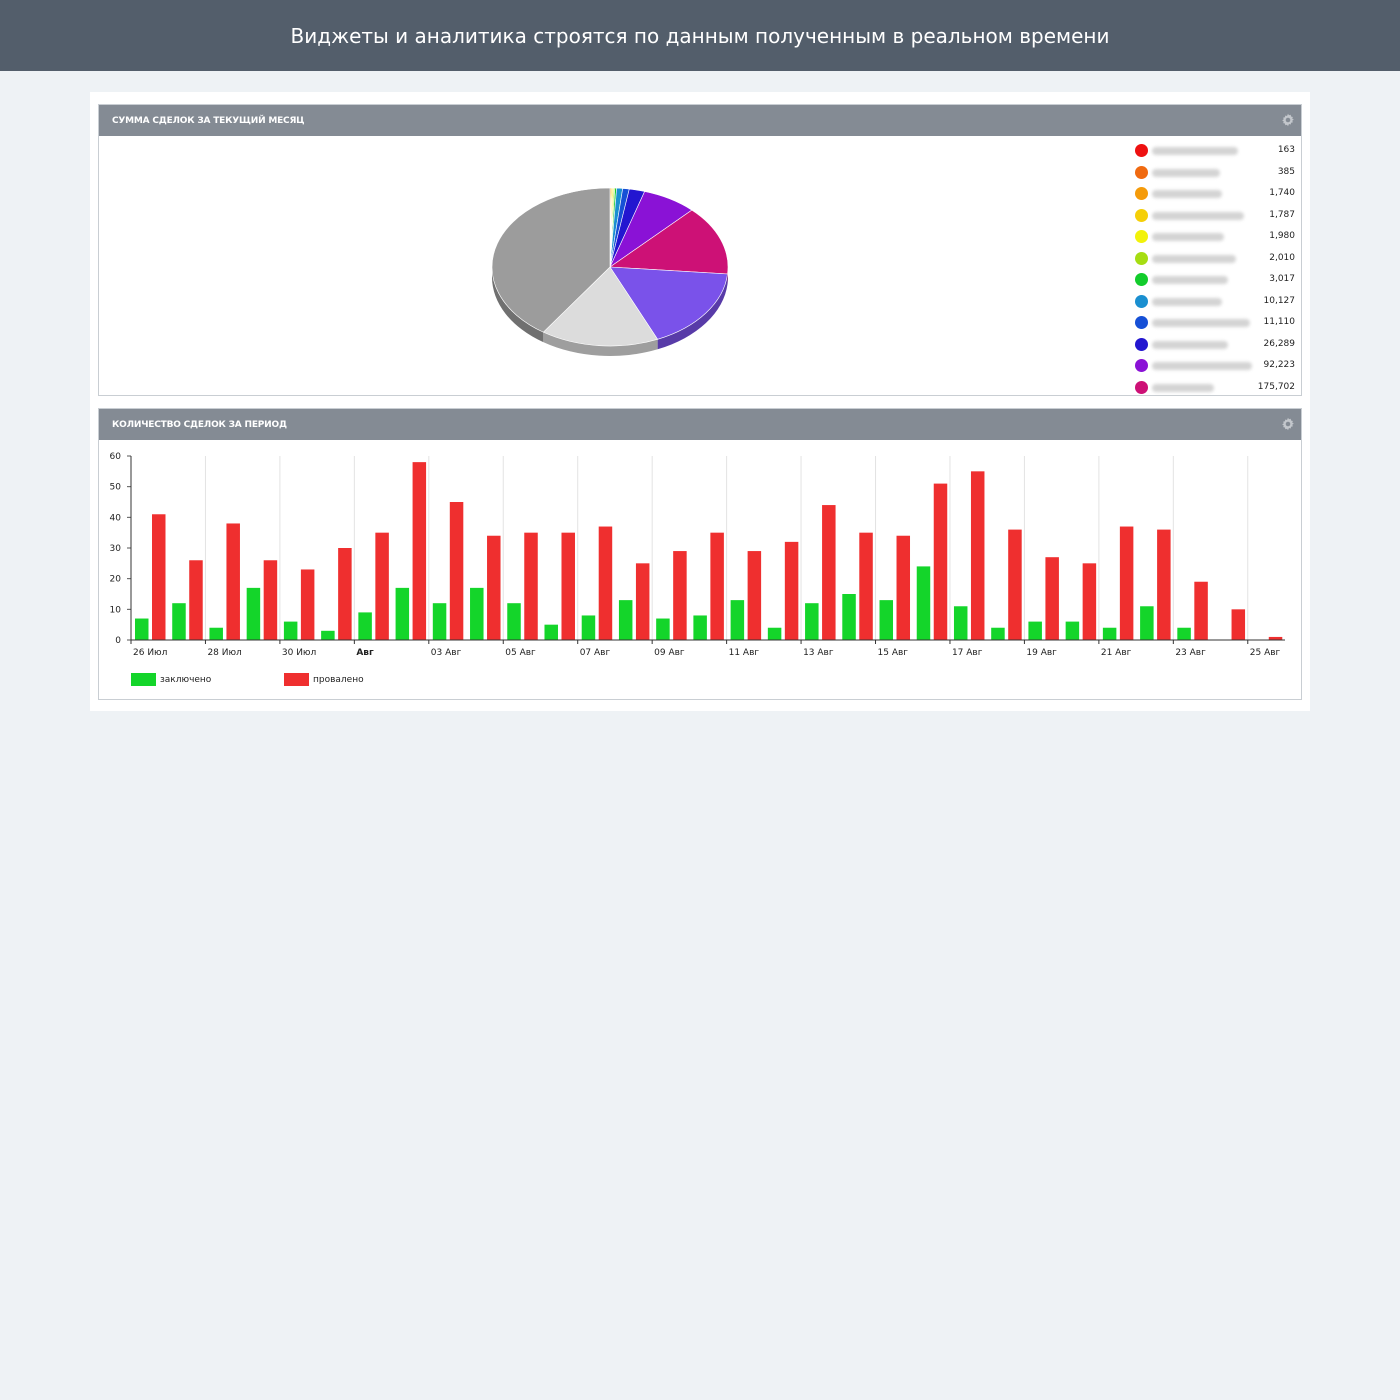 The width and height of the screenshot is (1400, 1400). I want to click on pie-chart, so click(610, 271).